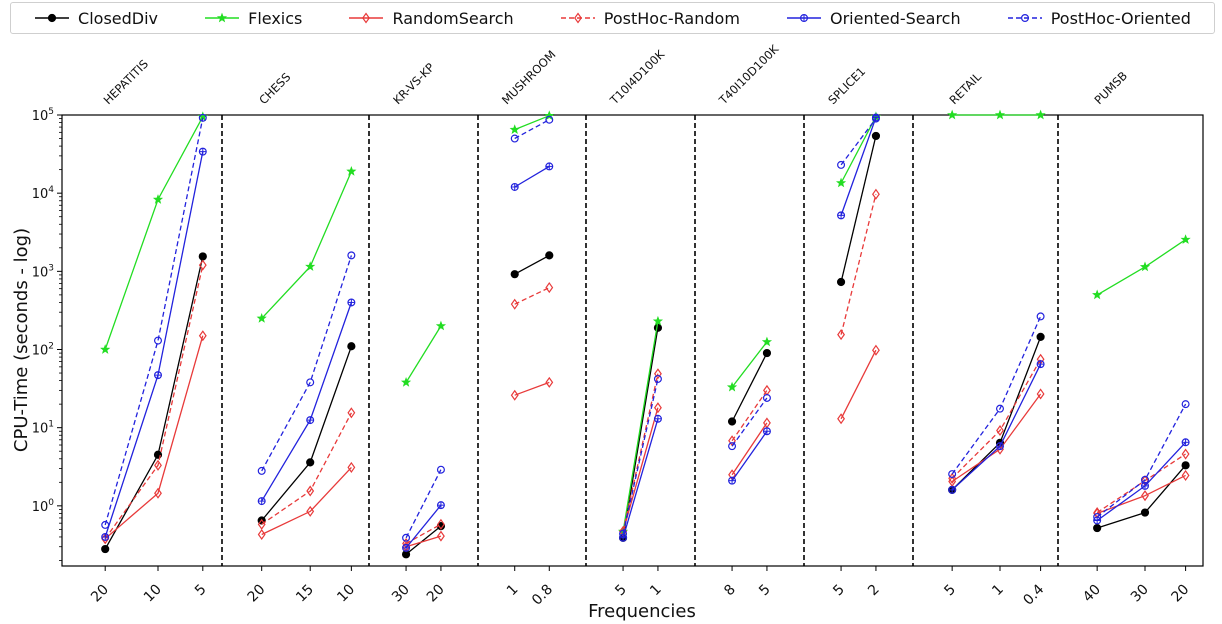 This screenshot has width=1222, height=624. What do you see at coordinates (966, 88) in the screenshot?
I see `panel-title: RETAIL` at bounding box center [966, 88].